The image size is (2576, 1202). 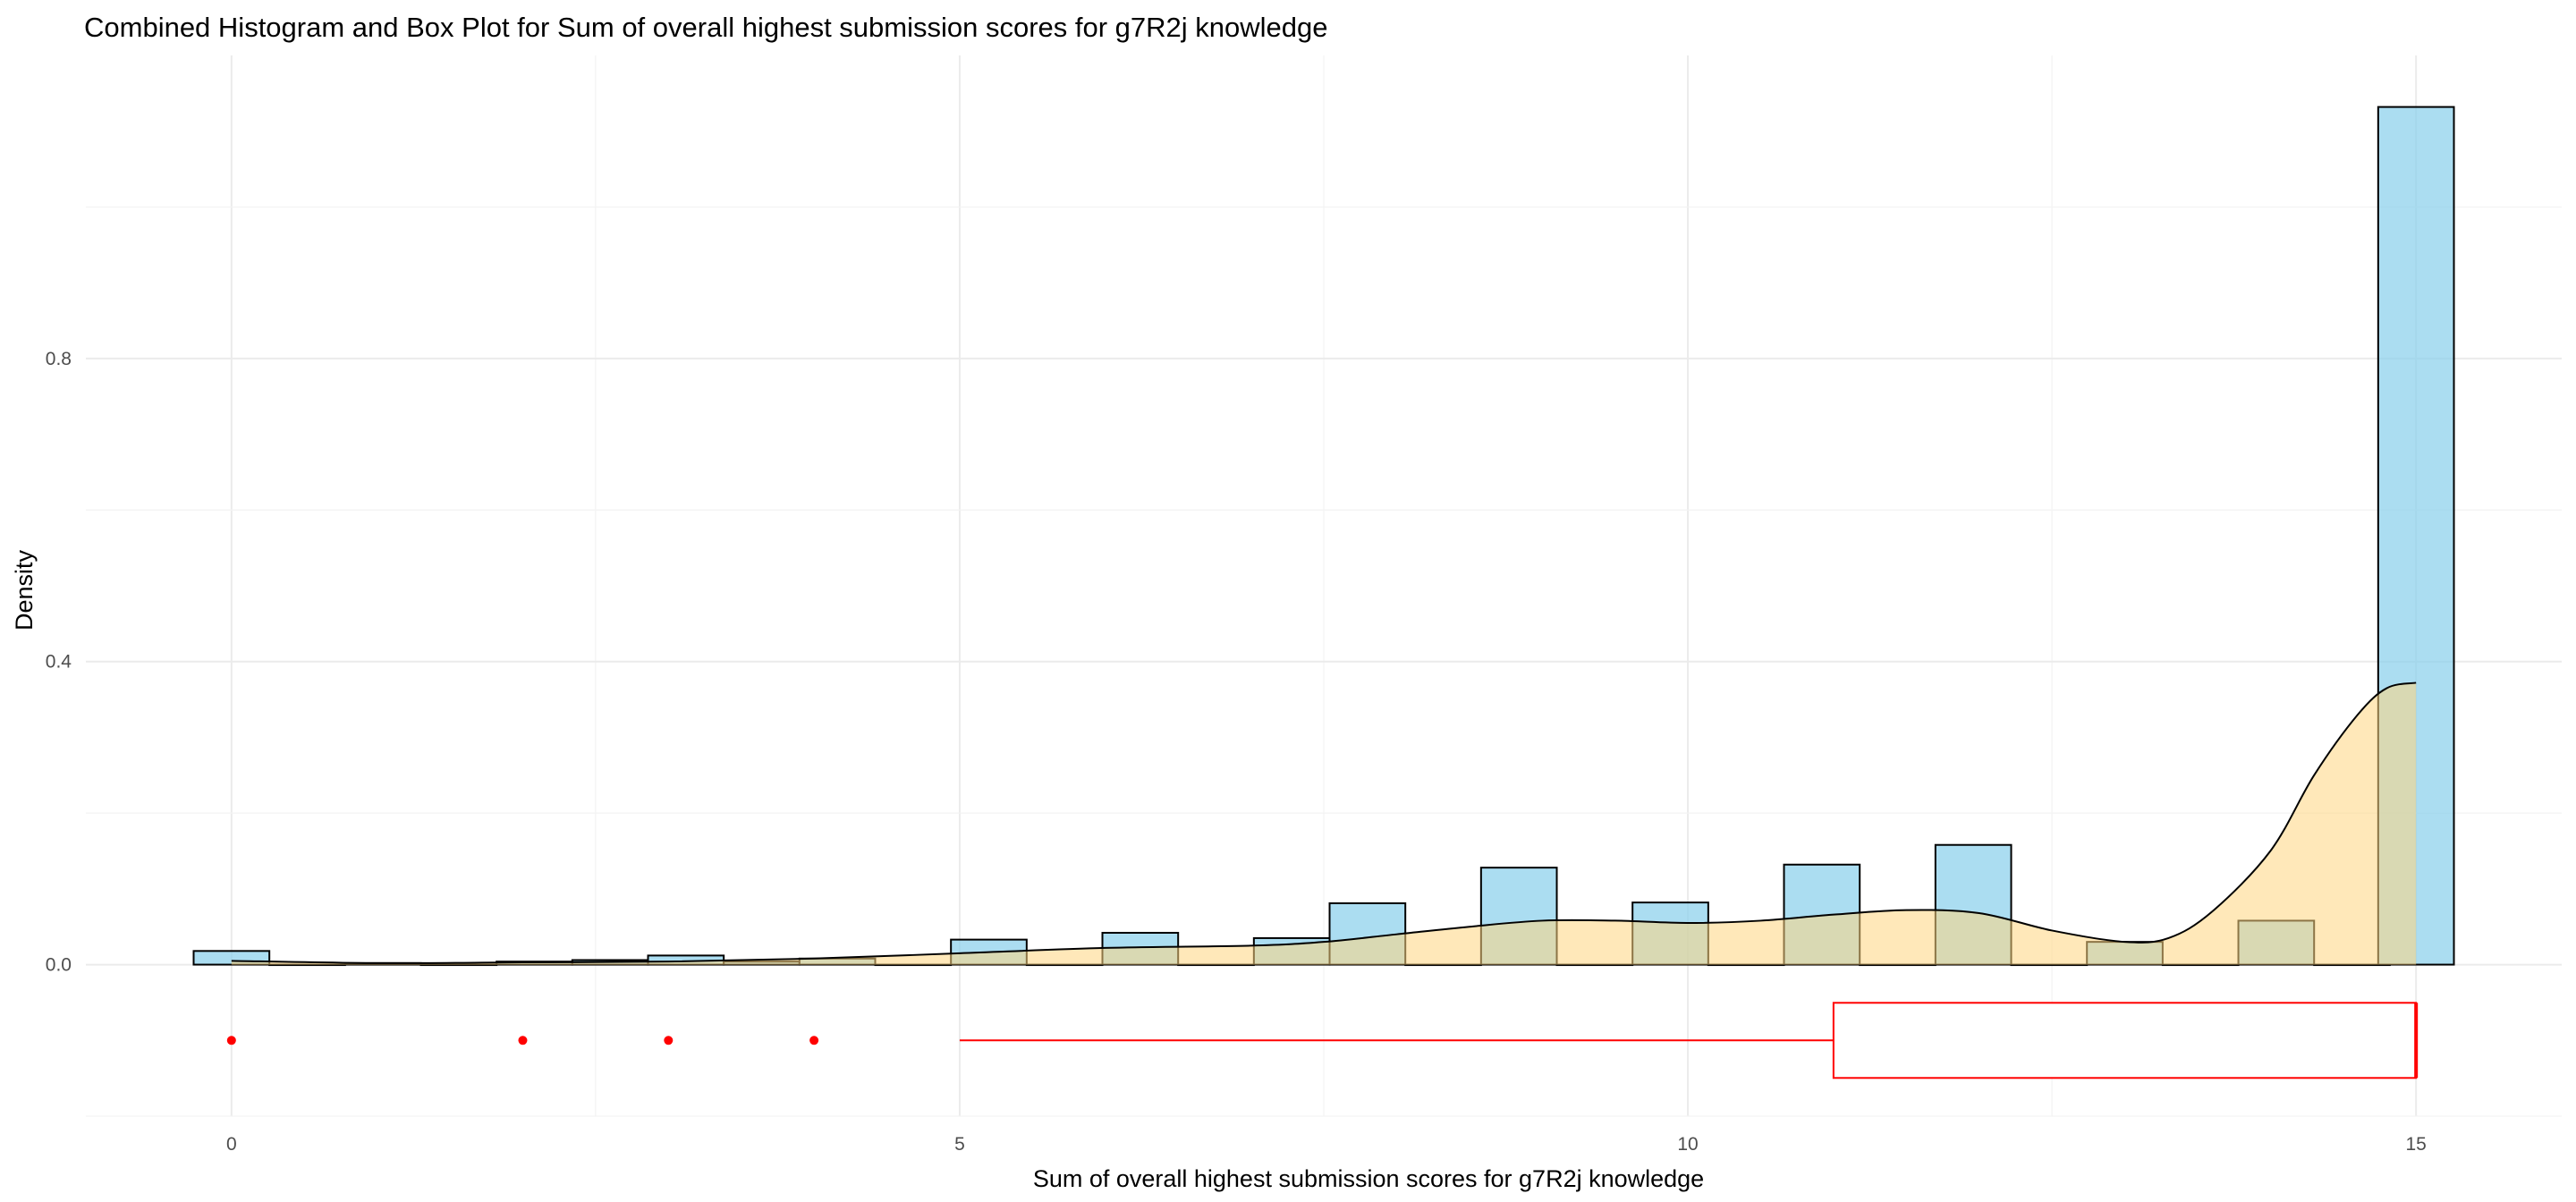 What do you see at coordinates (1322, 1040) in the screenshot?
I see `boxplot-layer` at bounding box center [1322, 1040].